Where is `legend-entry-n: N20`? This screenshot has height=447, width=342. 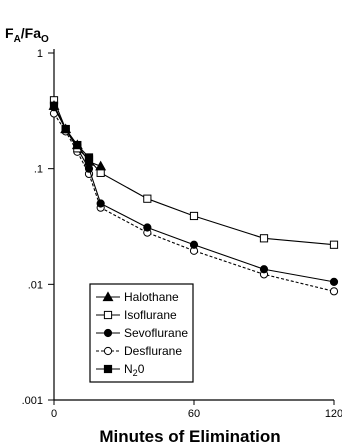
legend-entry-n: N20 is located at coordinates (120, 370).